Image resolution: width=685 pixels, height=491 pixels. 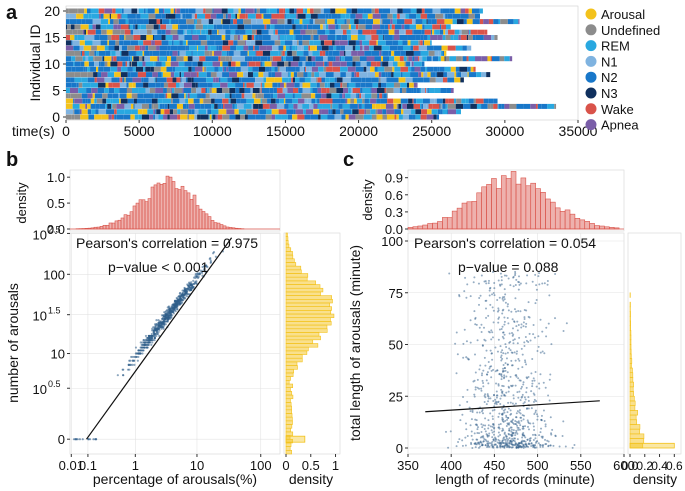 What do you see at coordinates (54, 311) in the screenshot?
I see `y-tick-label-exponent: 1.5` at bounding box center [54, 311].